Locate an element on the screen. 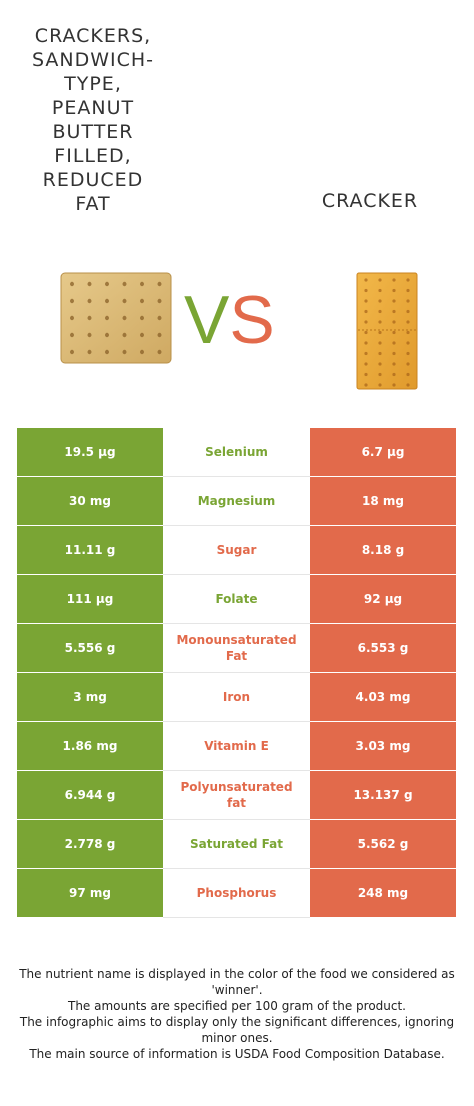 This screenshot has width=474, height=1106. vs-label: VS is located at coordinates (229, 320).